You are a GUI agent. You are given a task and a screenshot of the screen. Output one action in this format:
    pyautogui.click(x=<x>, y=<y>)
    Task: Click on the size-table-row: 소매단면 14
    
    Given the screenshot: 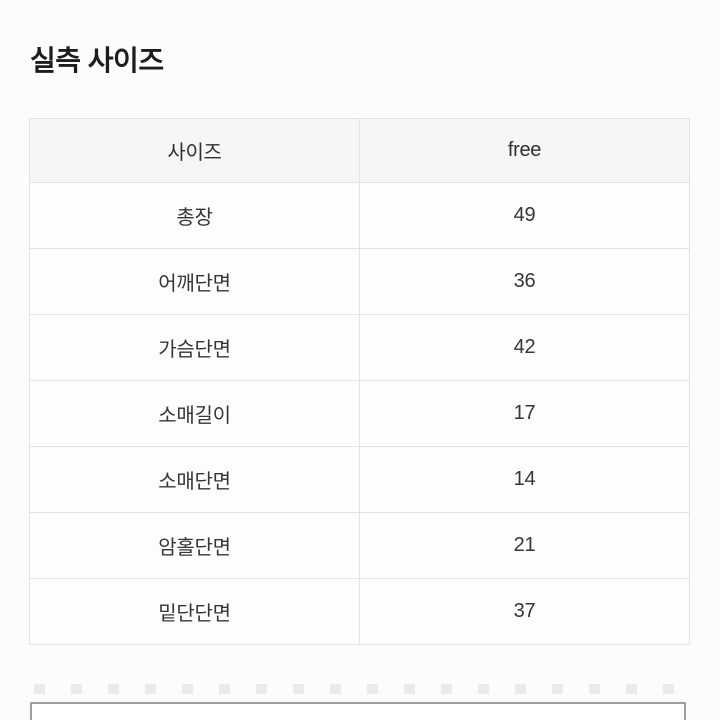 What is the action you would take?
    pyautogui.click(x=359, y=479)
    